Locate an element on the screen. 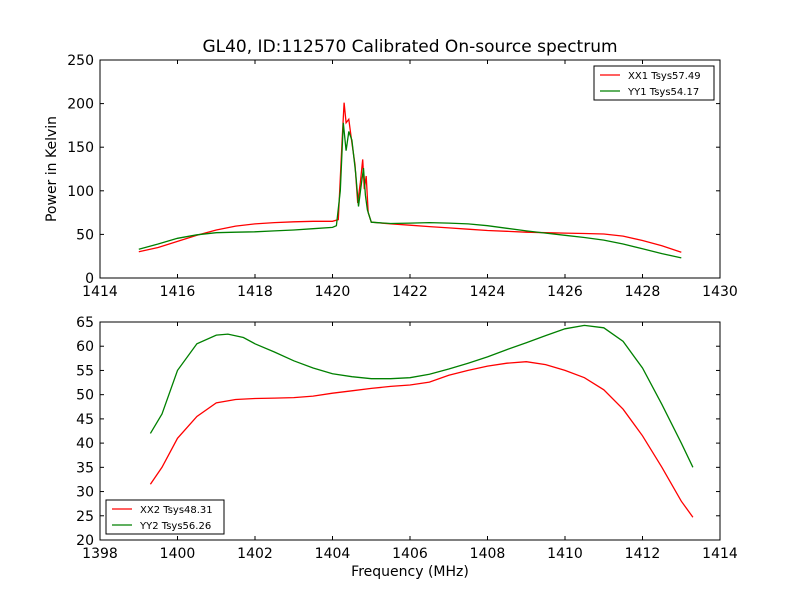 The width and height of the screenshot is (800, 600). bottom-legend-box is located at coordinates (165, 517).